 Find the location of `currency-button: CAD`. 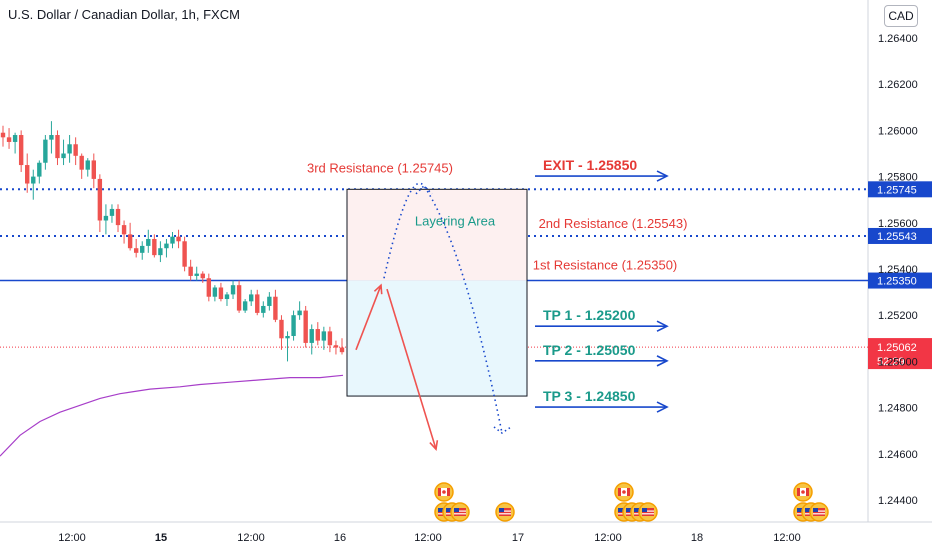

currency-button: CAD is located at coordinates (901, 16).